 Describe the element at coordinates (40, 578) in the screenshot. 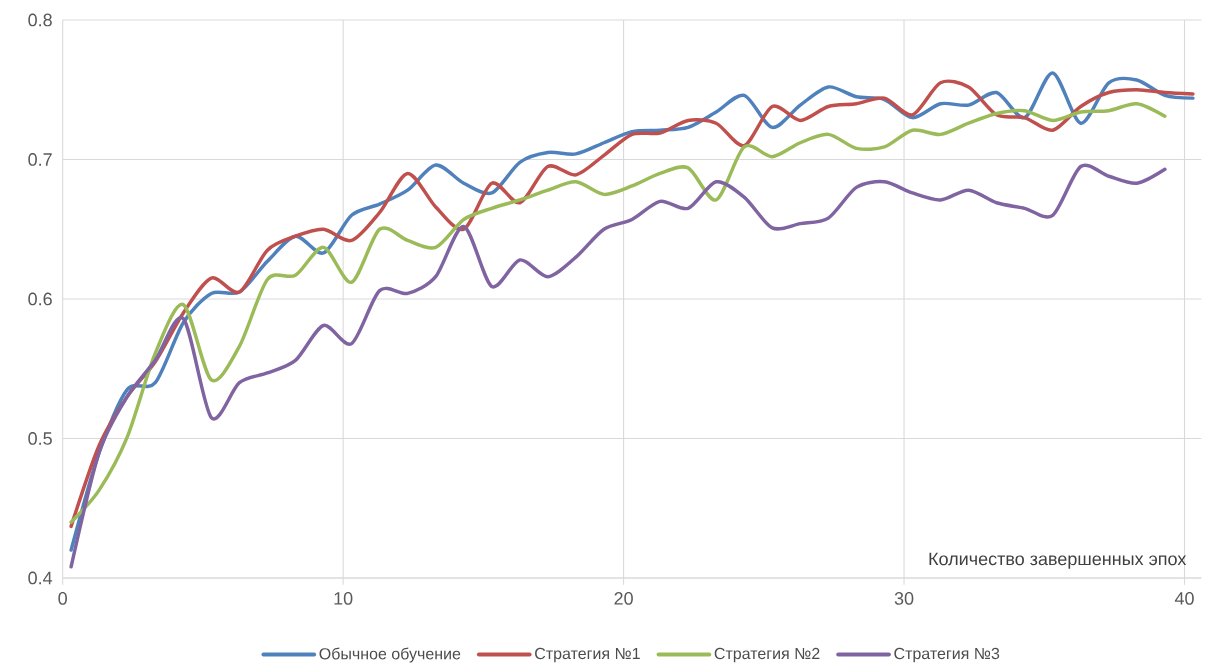

I see `y-tick-label: 0.4` at that location.